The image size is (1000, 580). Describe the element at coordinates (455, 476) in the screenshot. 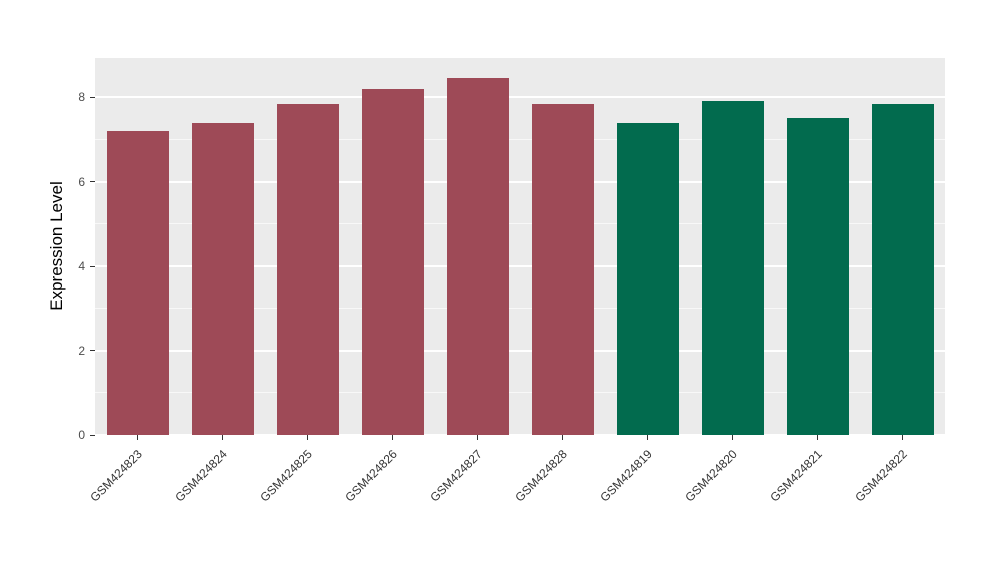

I see `x-tick-label: GSM424827` at that location.